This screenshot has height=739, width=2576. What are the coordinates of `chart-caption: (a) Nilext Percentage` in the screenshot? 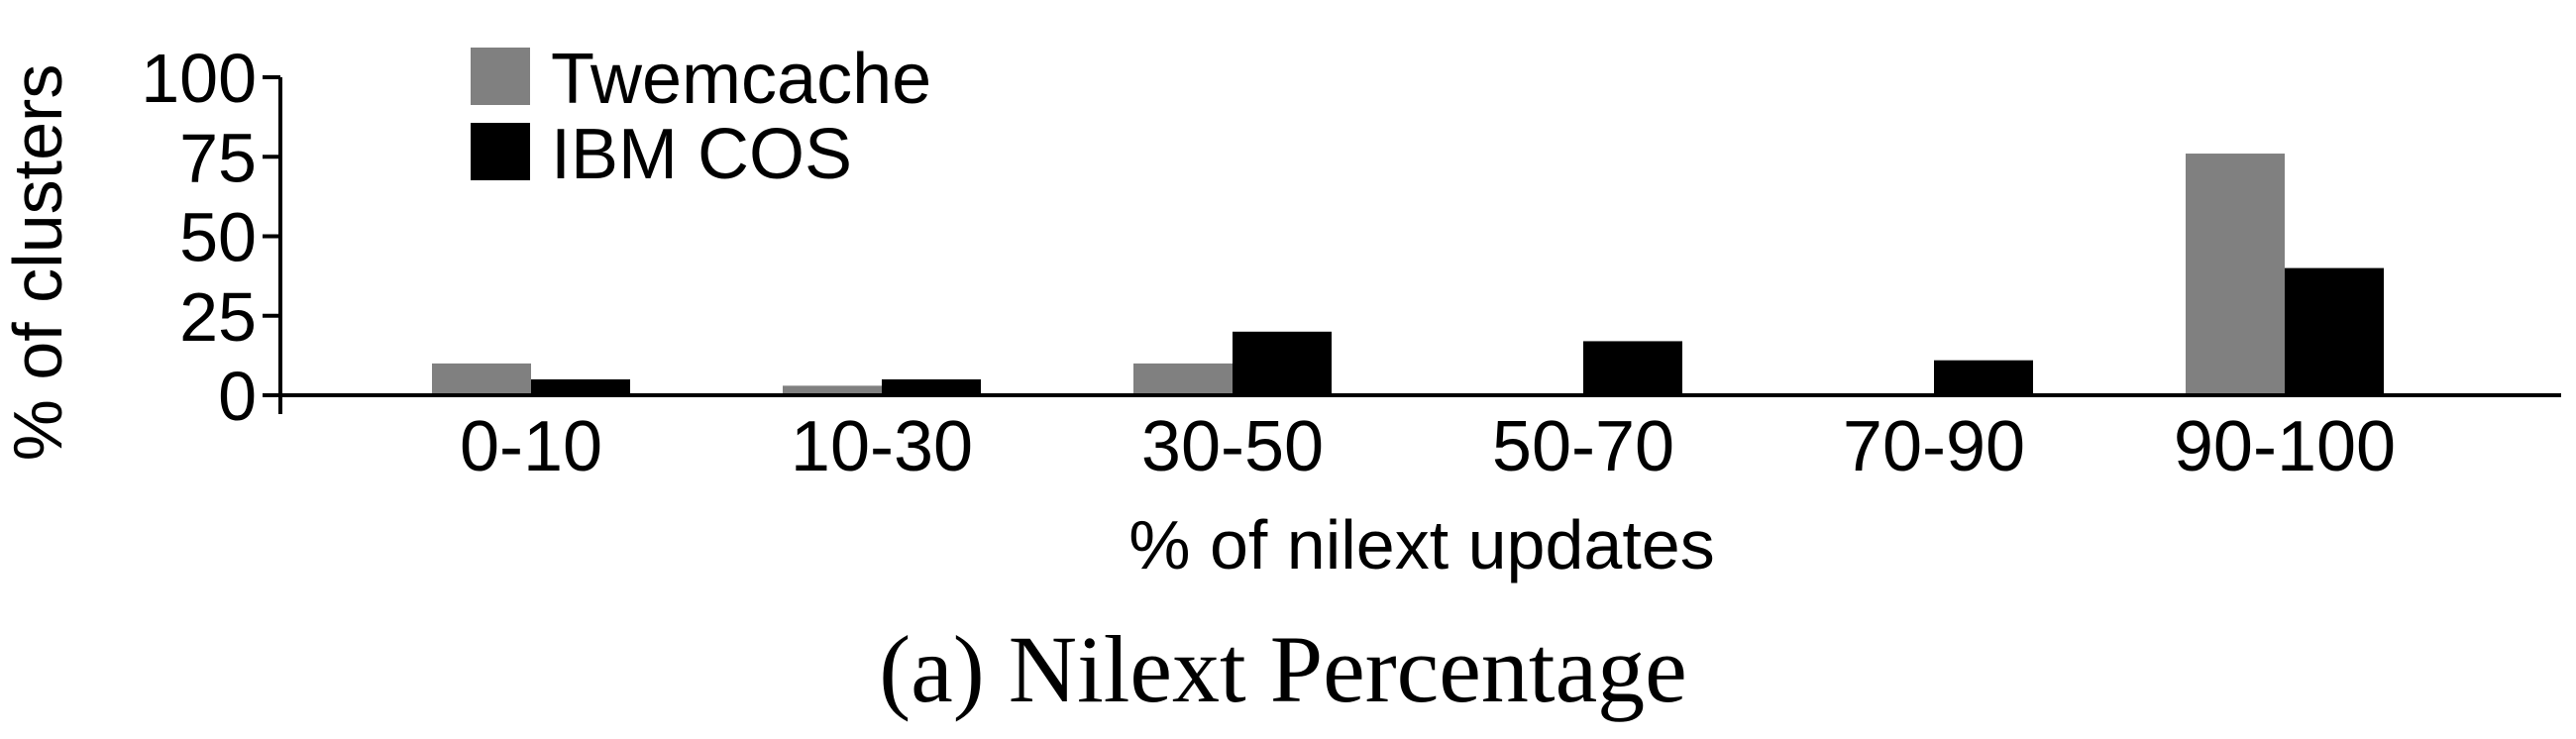 It's located at (1283, 669).